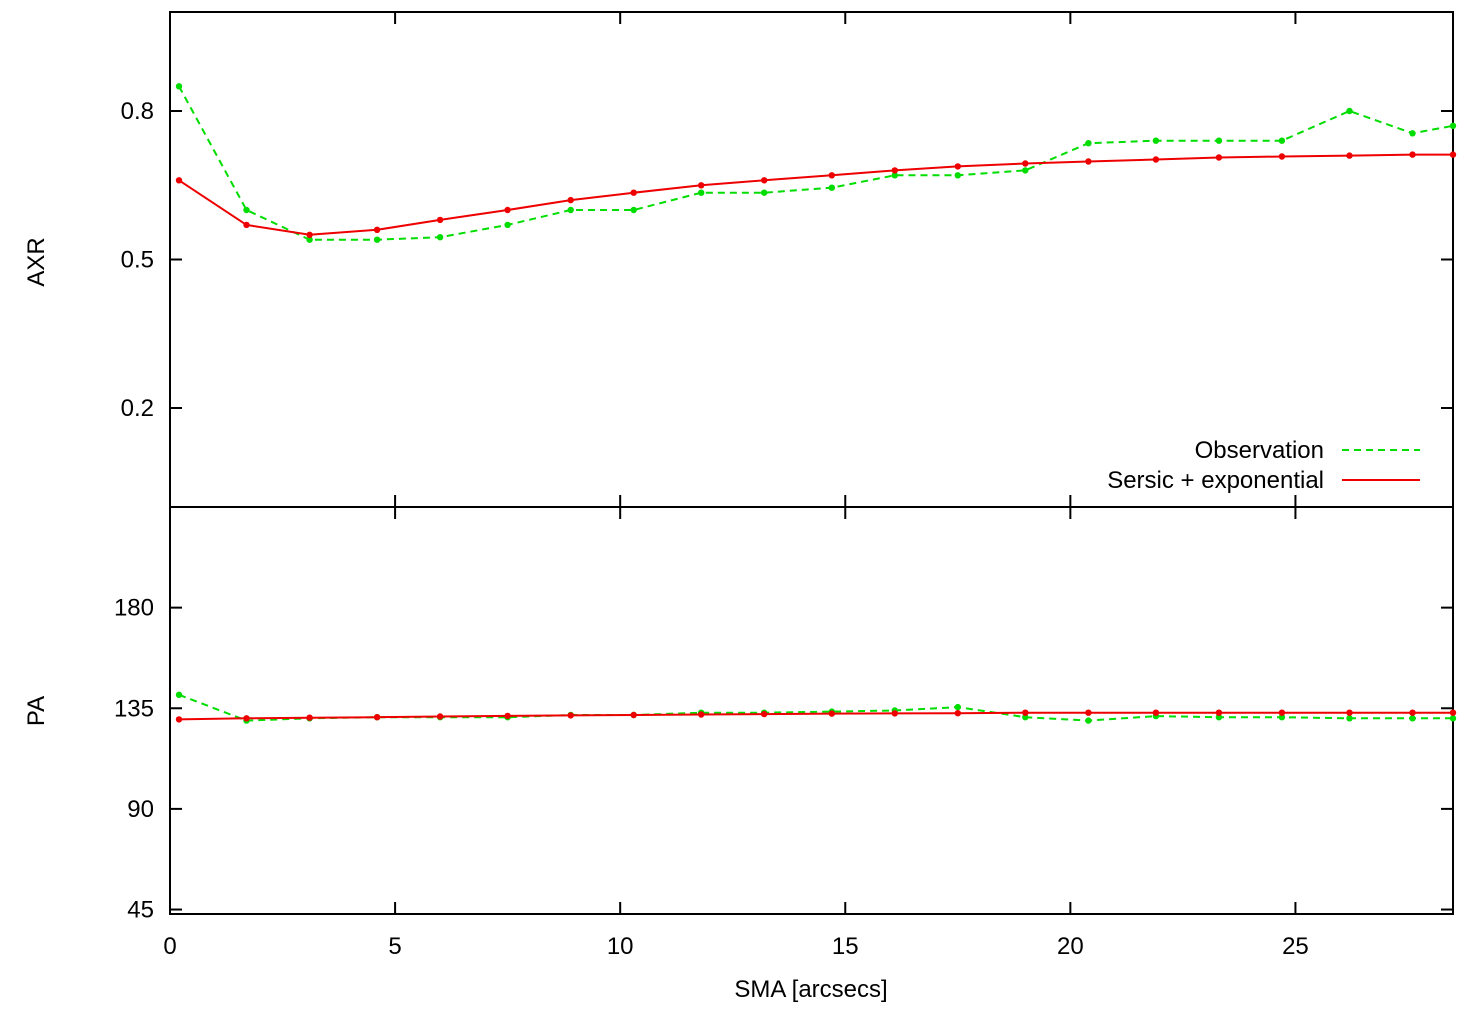 Image resolution: width=1475 pixels, height=1015 pixels. I want to click on axr-series-group, so click(816, 163).